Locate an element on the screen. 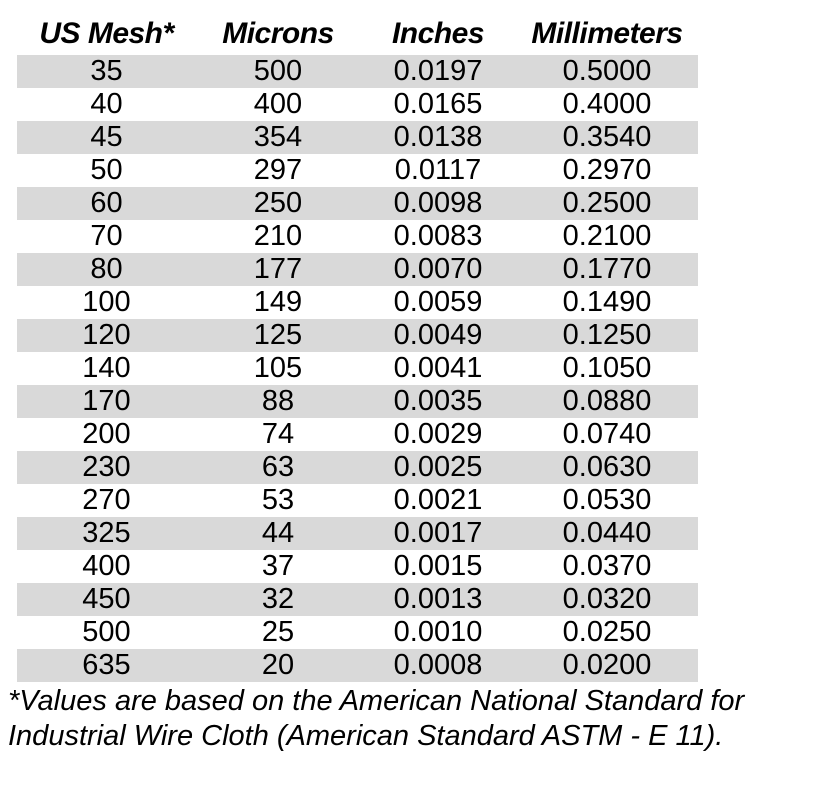 This screenshot has height=800, width=820. table-cell: 635 is located at coordinates (106, 665).